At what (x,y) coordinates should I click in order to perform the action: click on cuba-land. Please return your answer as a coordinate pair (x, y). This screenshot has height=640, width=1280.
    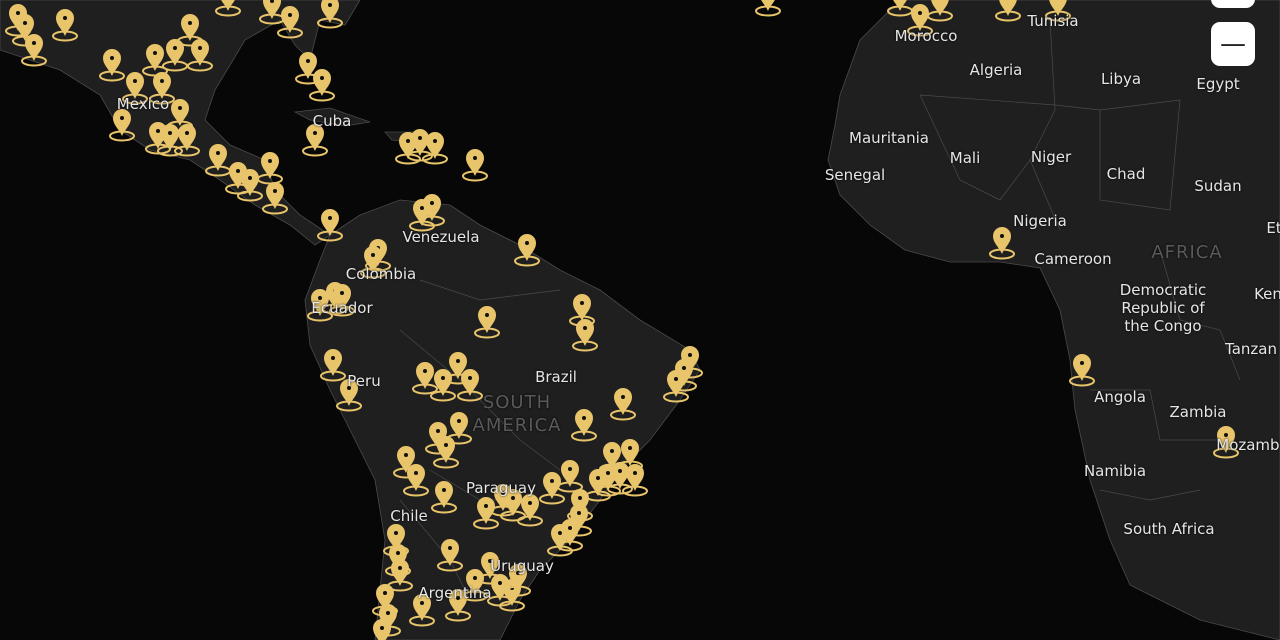
    Looking at the image, I should click on (332, 117).